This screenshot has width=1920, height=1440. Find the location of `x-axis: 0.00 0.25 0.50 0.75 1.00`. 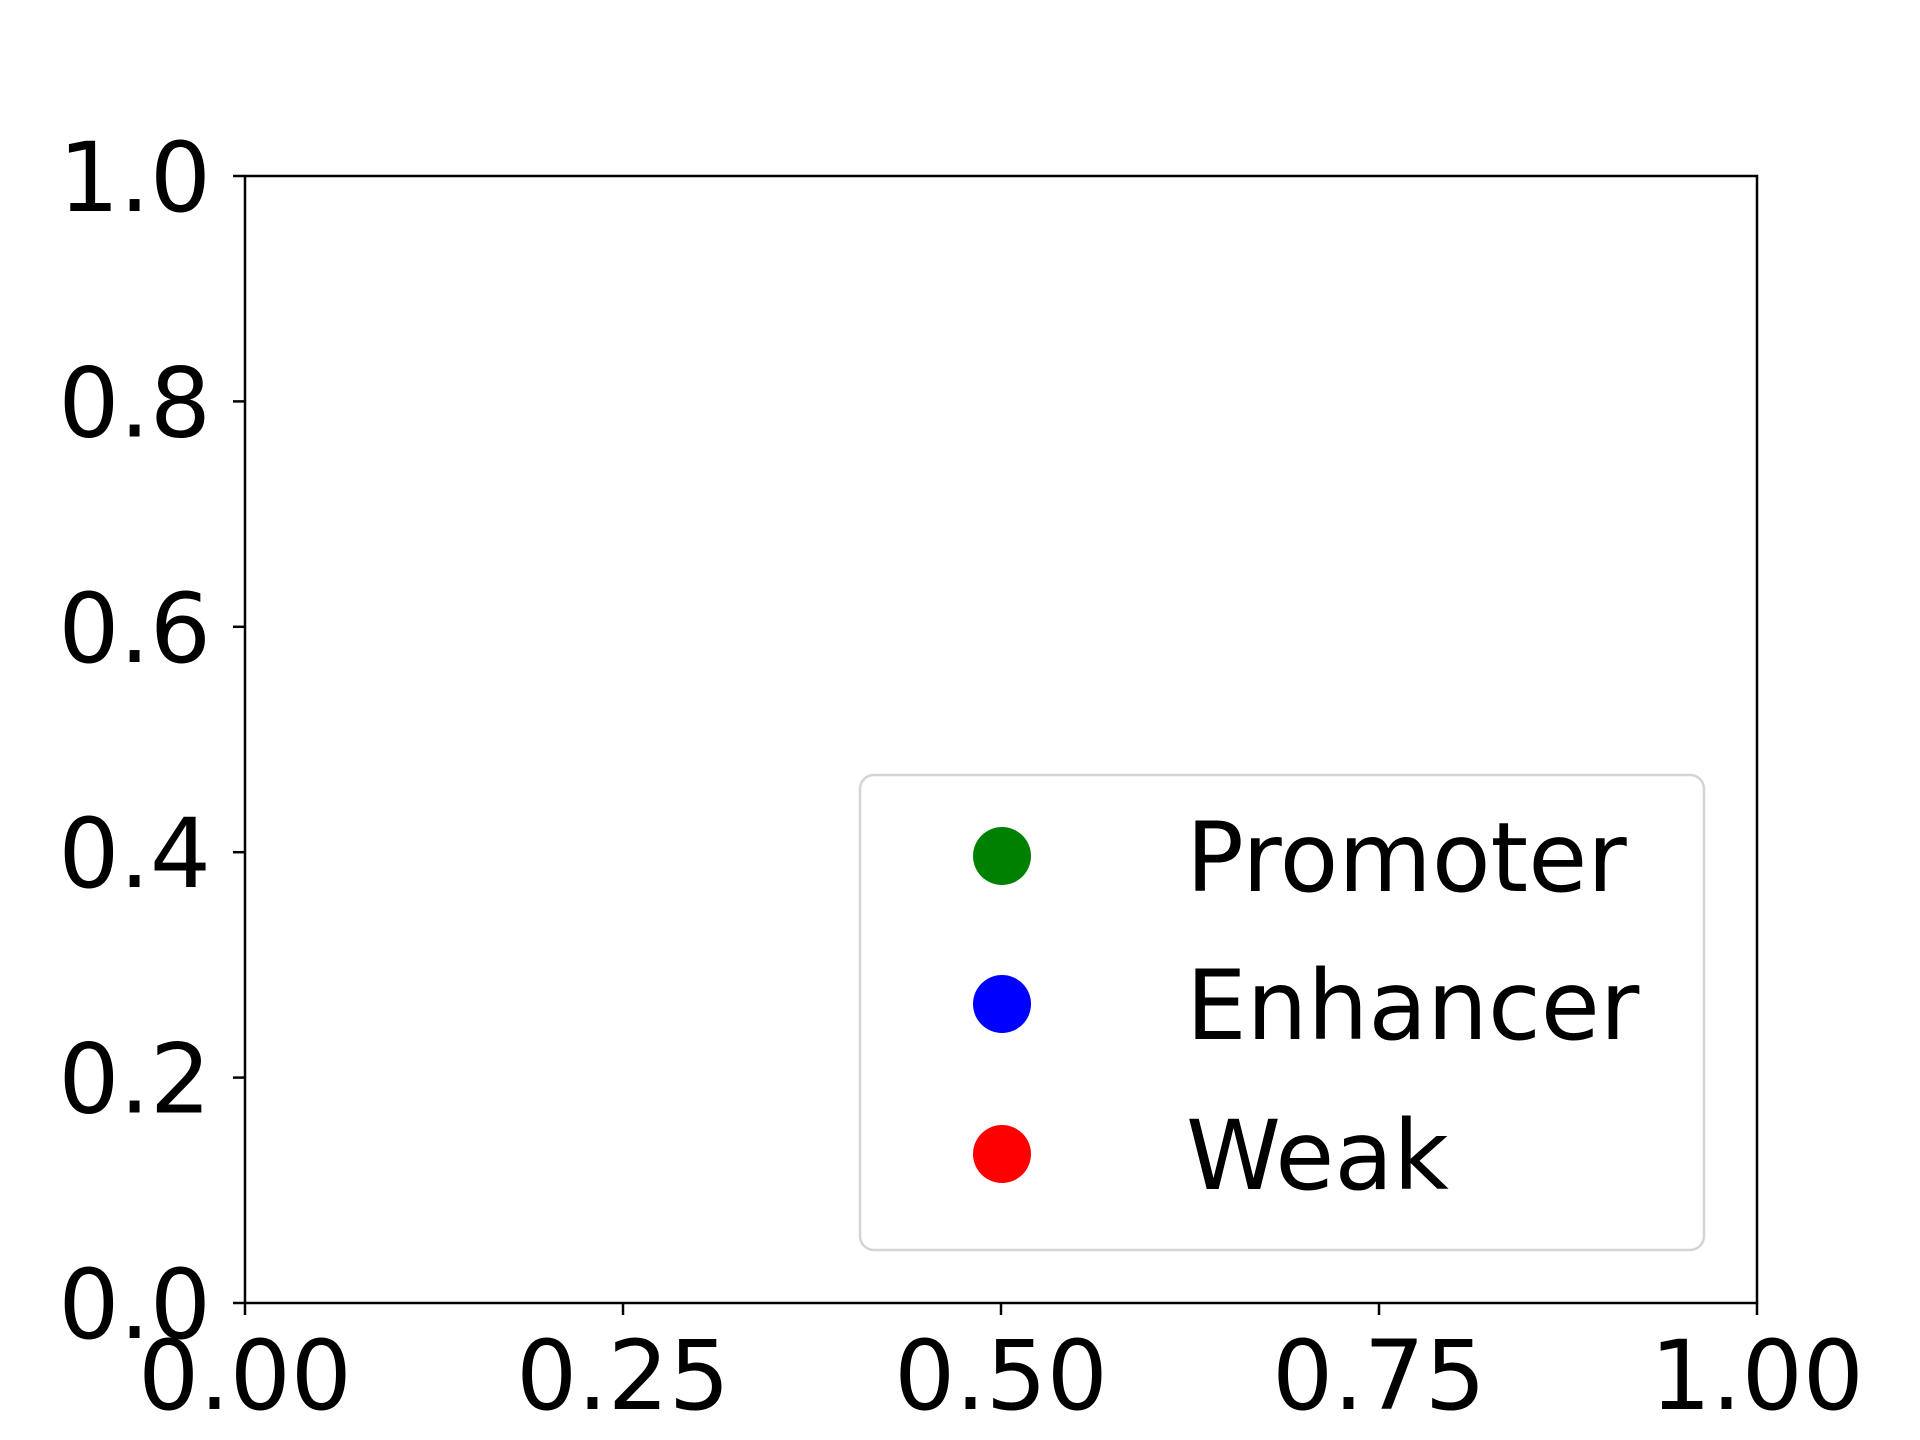

x-axis: 0.00 0.25 0.50 0.75 1.00 is located at coordinates (1001, 1367).